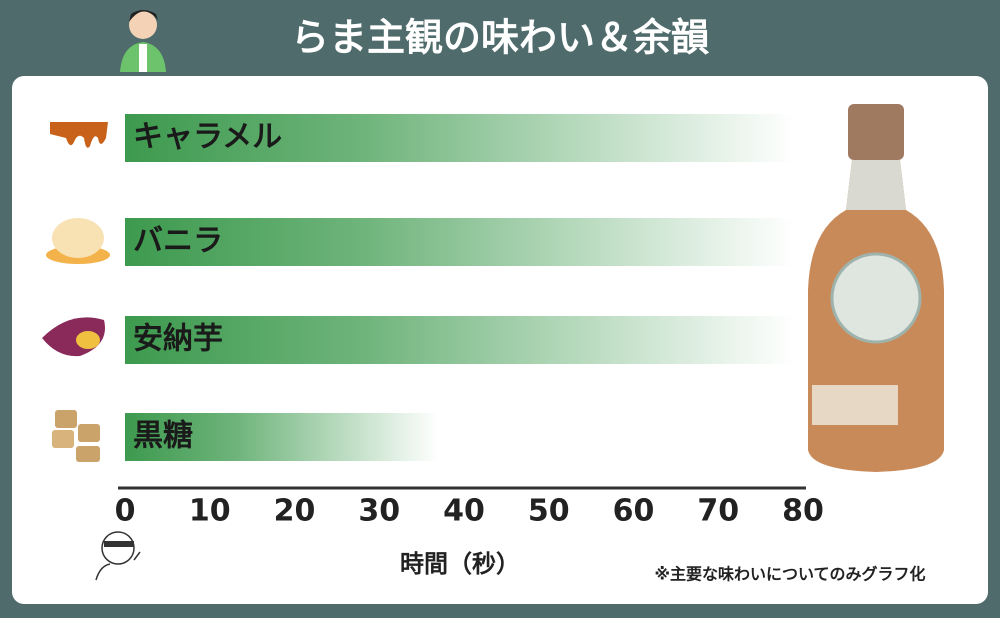 The width and height of the screenshot is (1000, 618). What do you see at coordinates (143, 41) in the screenshot?
I see `presenter-icon` at bounding box center [143, 41].